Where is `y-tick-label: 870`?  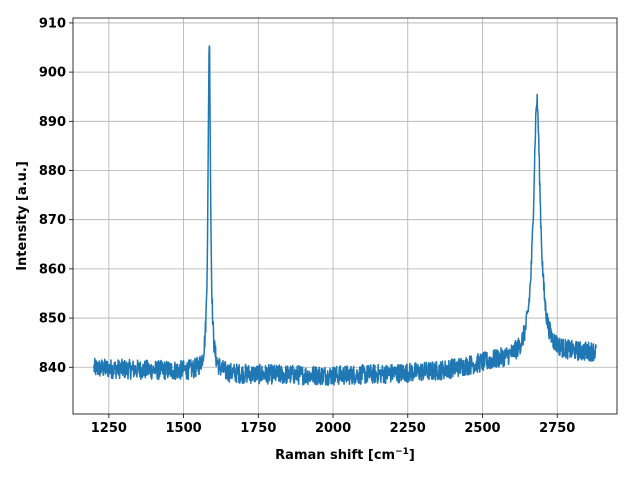 y-tick-label: 870 is located at coordinates (52, 220).